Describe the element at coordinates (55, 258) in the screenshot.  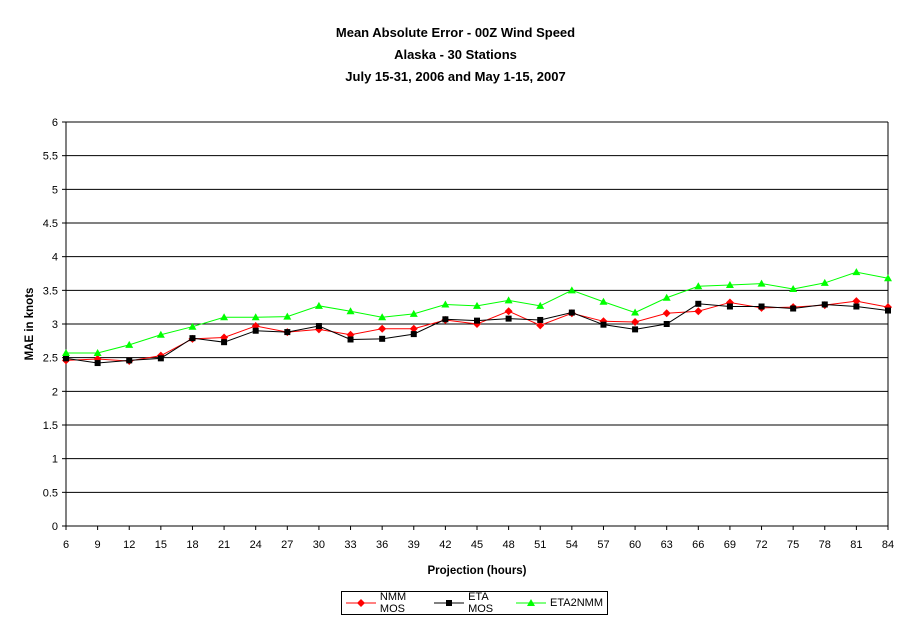
I see `y-tick-label: 4` at that location.